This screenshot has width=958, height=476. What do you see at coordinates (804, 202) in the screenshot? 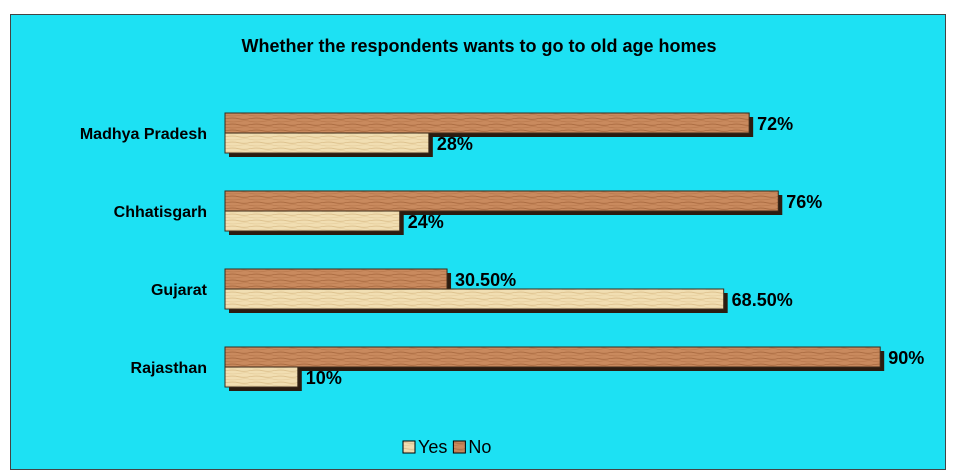
I see `data-label-no: 76%` at bounding box center [804, 202].